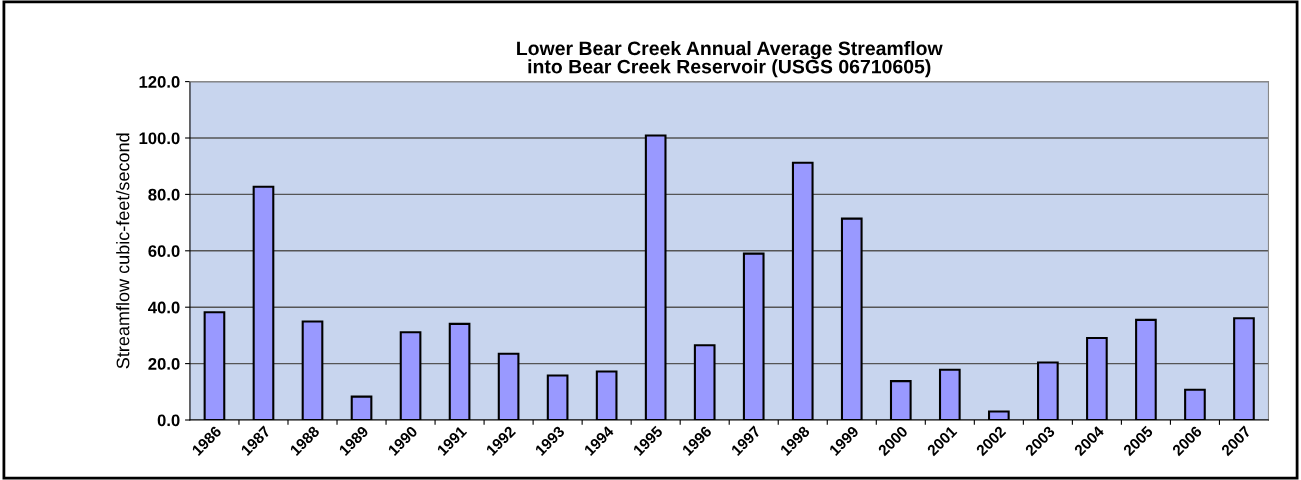 This screenshot has height=480, width=1301. What do you see at coordinates (164, 364) in the screenshot?
I see `y-tick-label: 20.0` at bounding box center [164, 364].